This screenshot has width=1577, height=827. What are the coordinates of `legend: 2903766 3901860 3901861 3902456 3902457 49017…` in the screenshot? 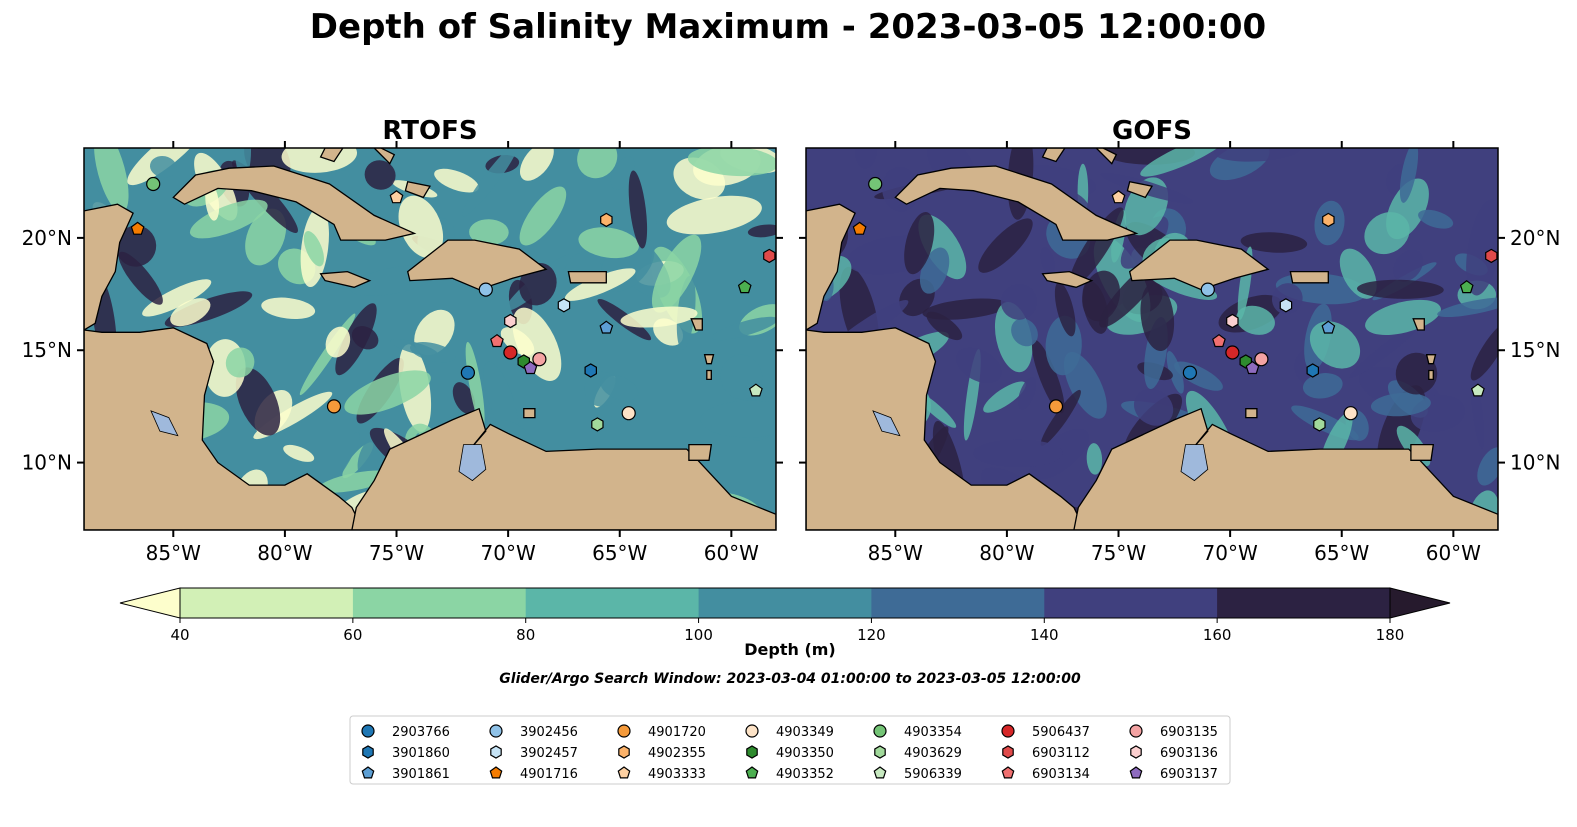 It's located at (790, 750).